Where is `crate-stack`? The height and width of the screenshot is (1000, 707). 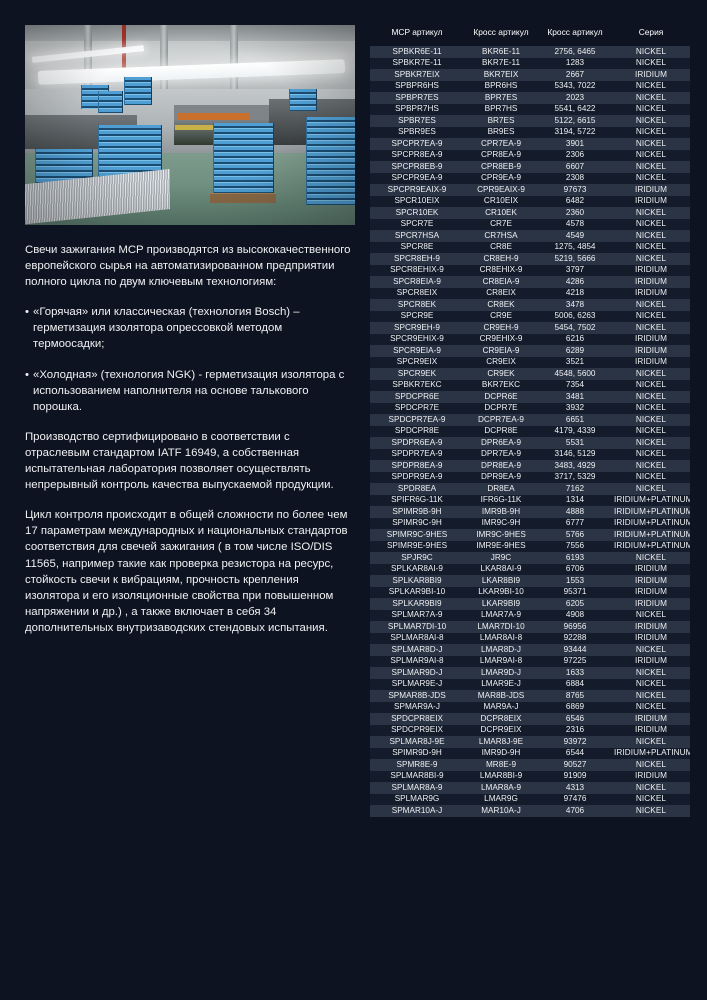 crate-stack is located at coordinates (330, 161).